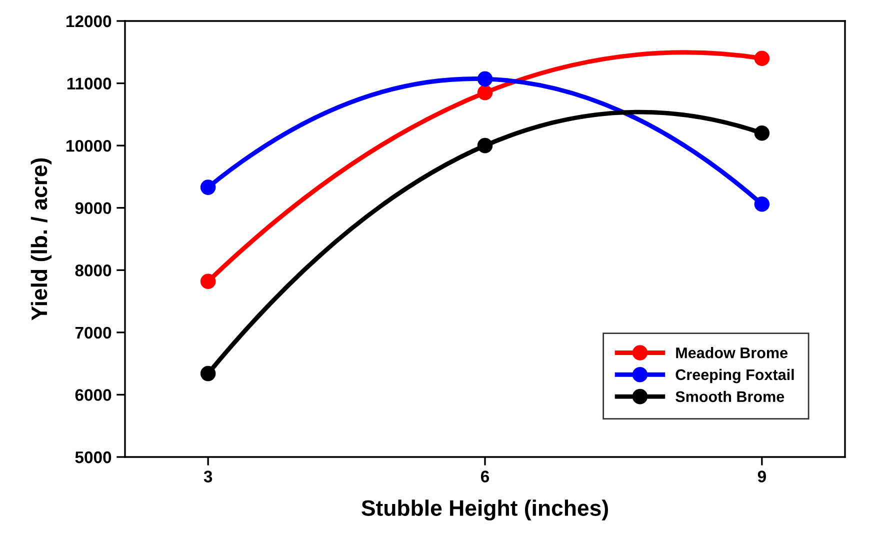  What do you see at coordinates (89, 84) in the screenshot?
I see `y-tick-label: 11000` at bounding box center [89, 84].